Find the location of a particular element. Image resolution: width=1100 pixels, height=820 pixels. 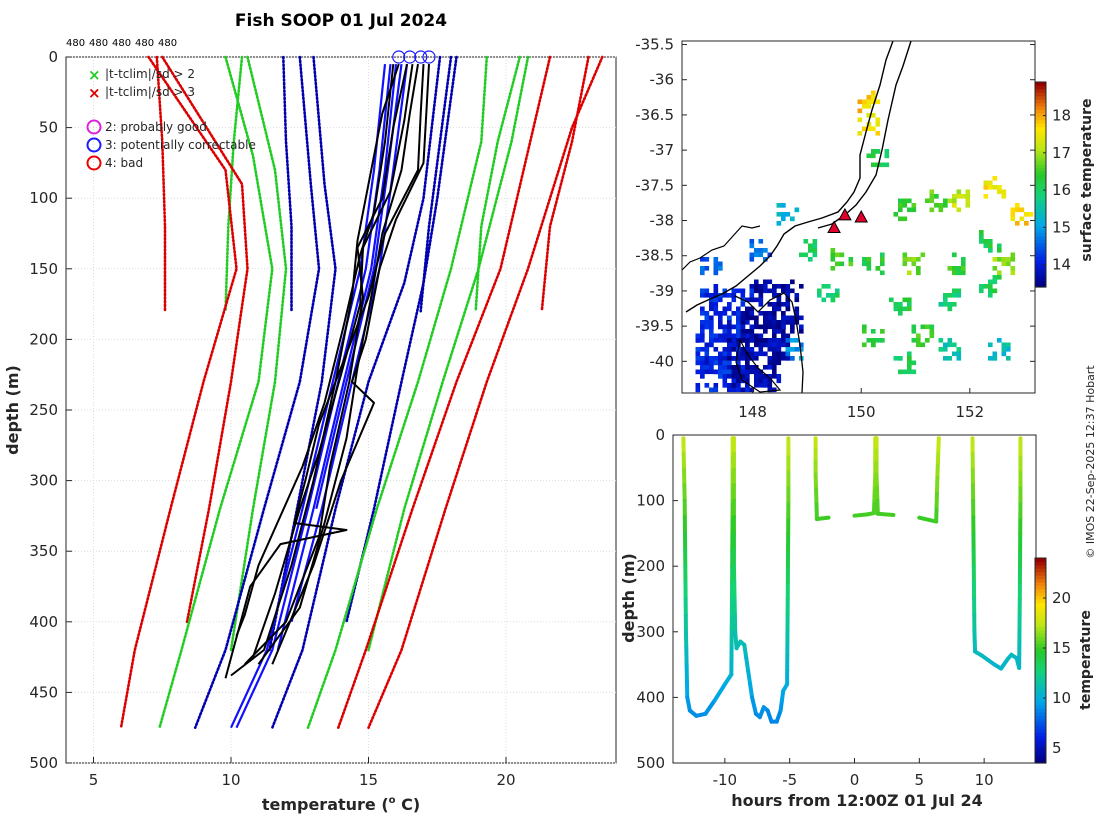

profile-xlabel: temperature (o C) is located at coordinates (341, 804).